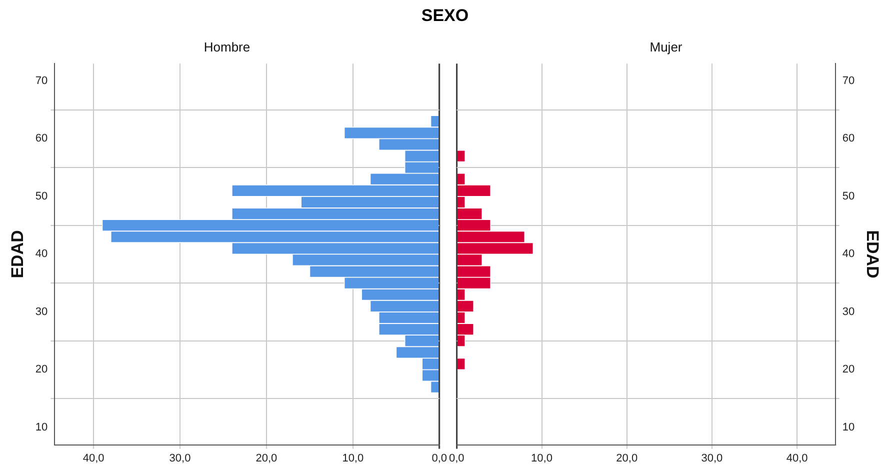 The image size is (890, 472). I want to click on chart-title: Mujer, so click(666, 46).